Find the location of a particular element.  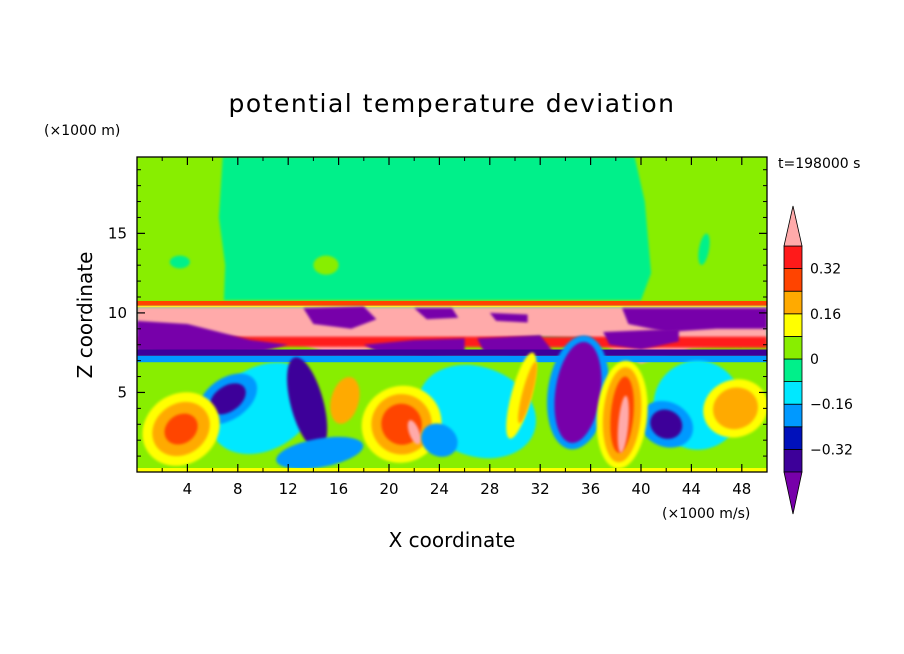

cold-patch-east is located at coordinates (694, 320).